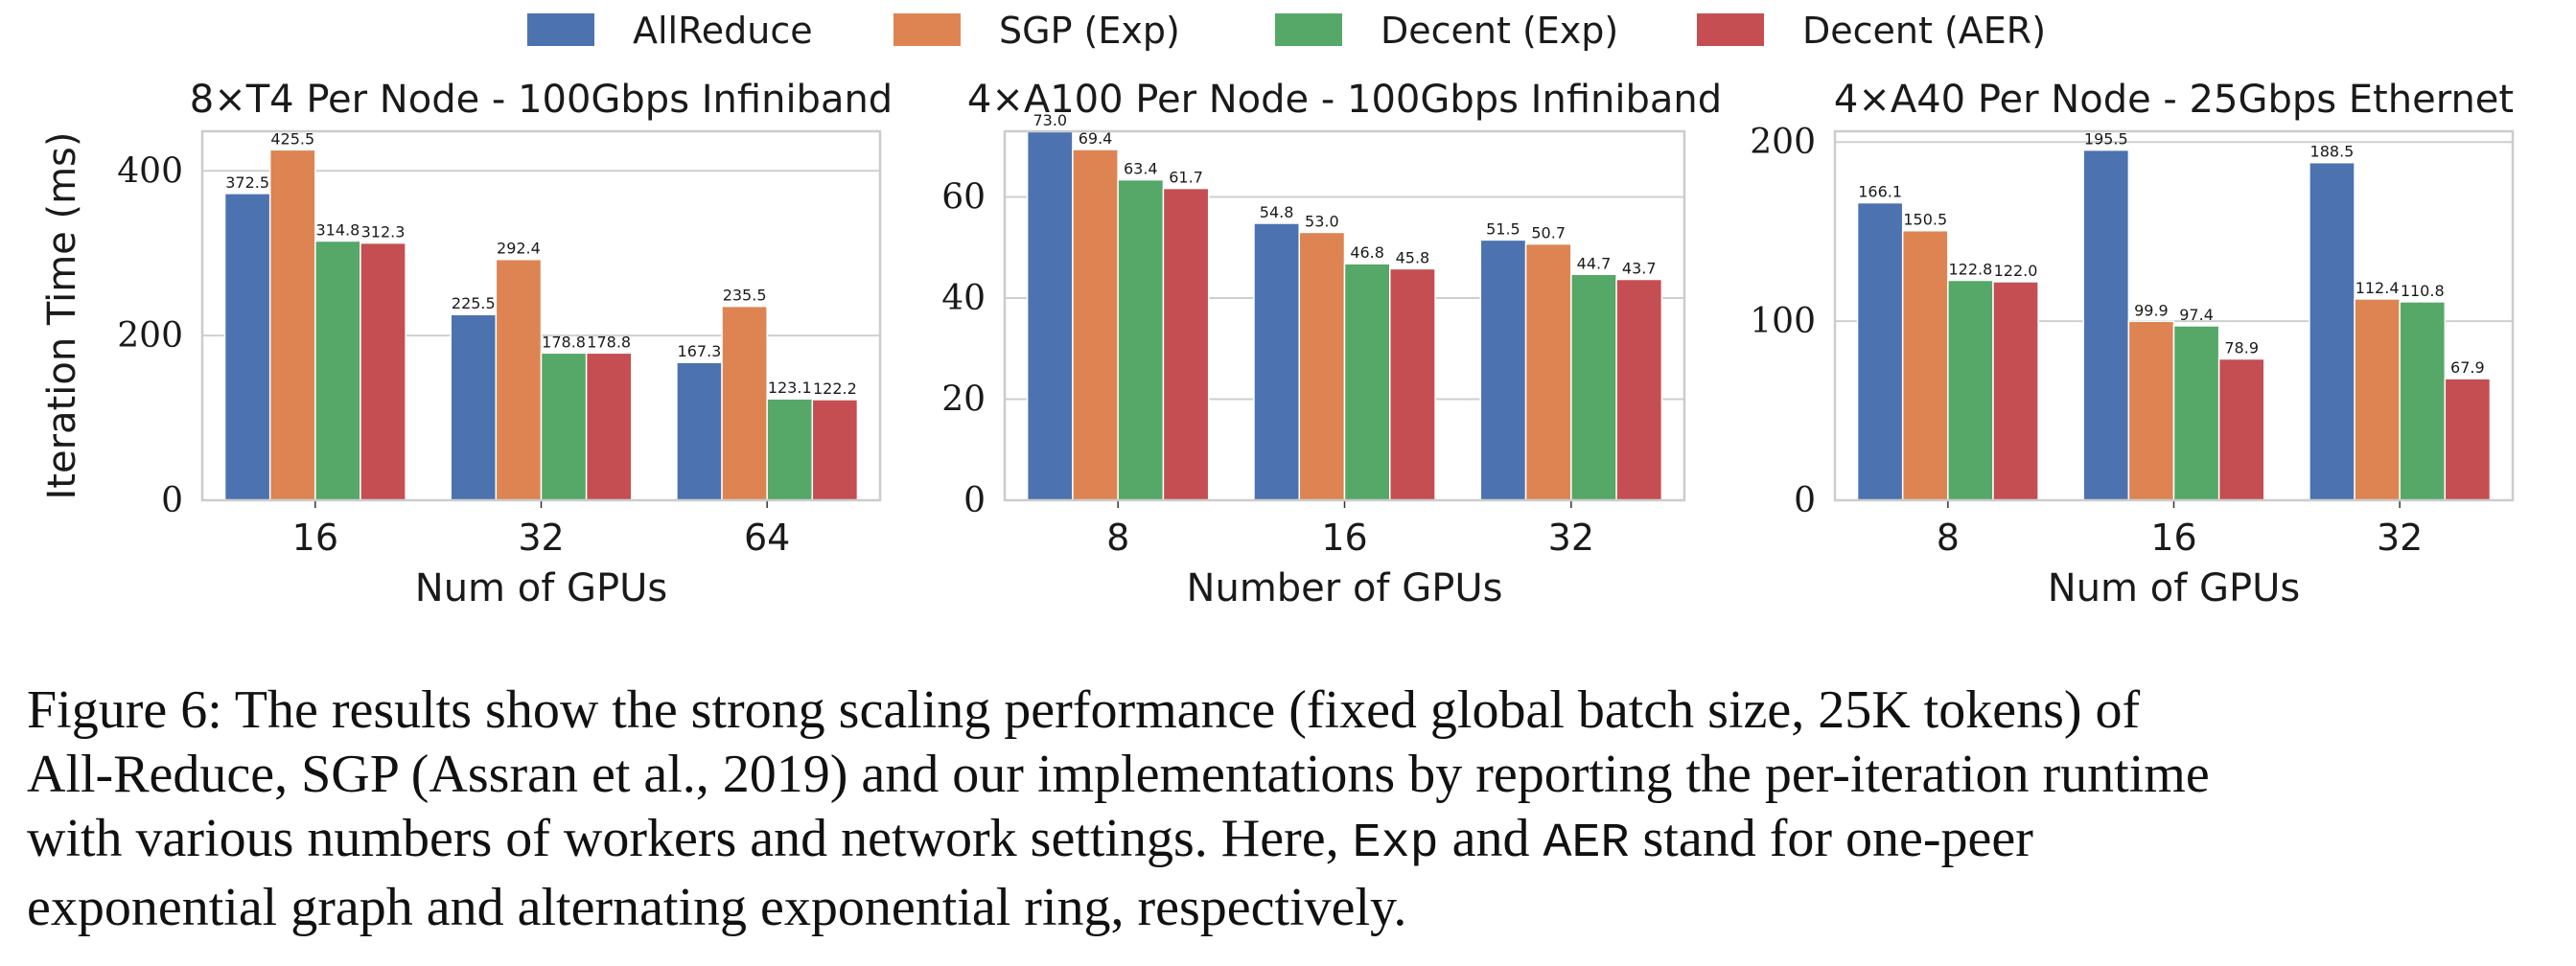  I want to click on chart-title: 4×A40 Per Node - 25Gbps Ethernet, so click(2174, 100).